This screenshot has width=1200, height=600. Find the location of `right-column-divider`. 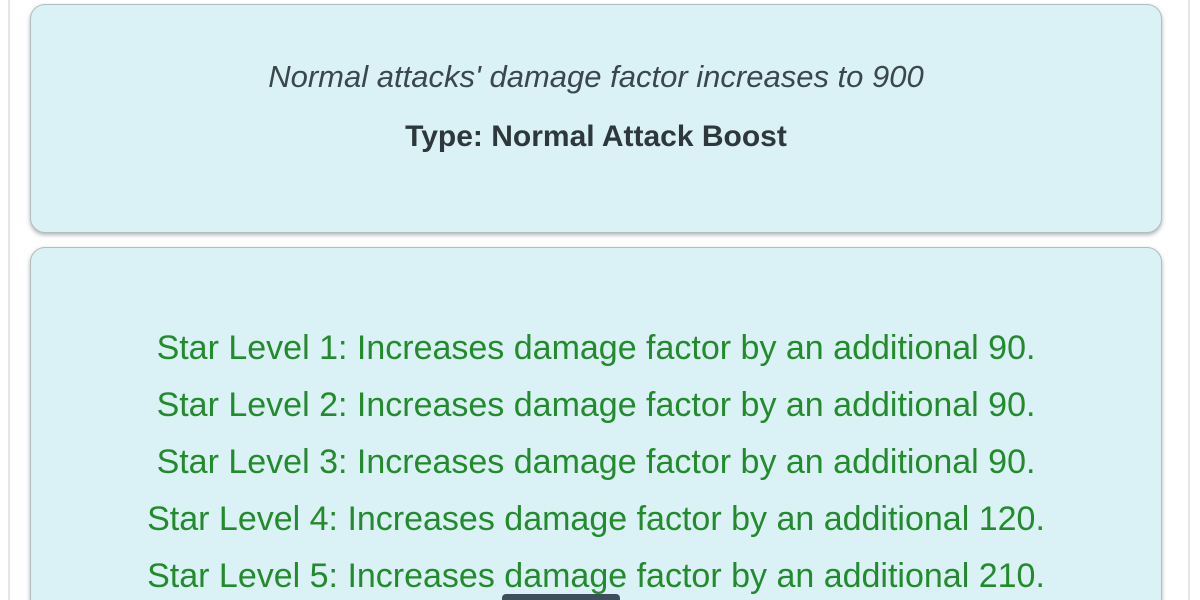

right-column-divider is located at coordinates (1189, 300).